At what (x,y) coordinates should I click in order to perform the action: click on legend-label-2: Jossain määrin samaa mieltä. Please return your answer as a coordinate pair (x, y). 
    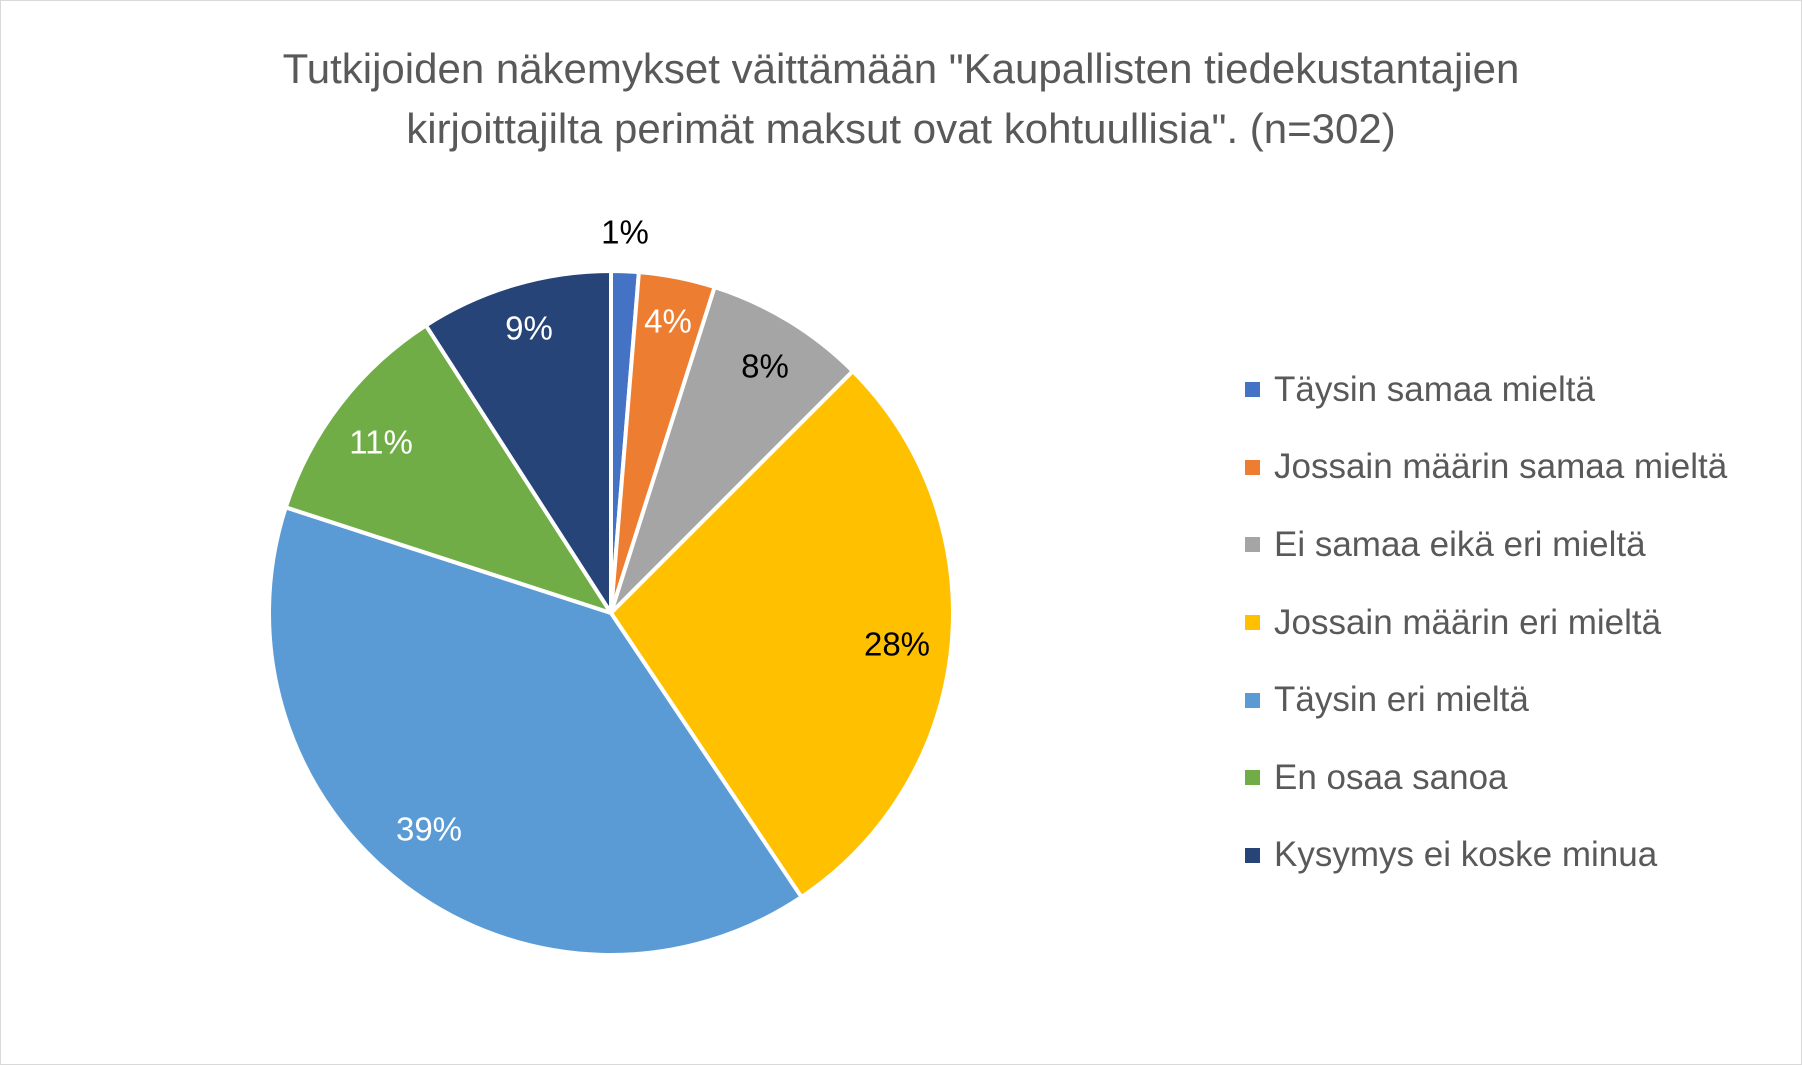
    Looking at the image, I should click on (1501, 467).